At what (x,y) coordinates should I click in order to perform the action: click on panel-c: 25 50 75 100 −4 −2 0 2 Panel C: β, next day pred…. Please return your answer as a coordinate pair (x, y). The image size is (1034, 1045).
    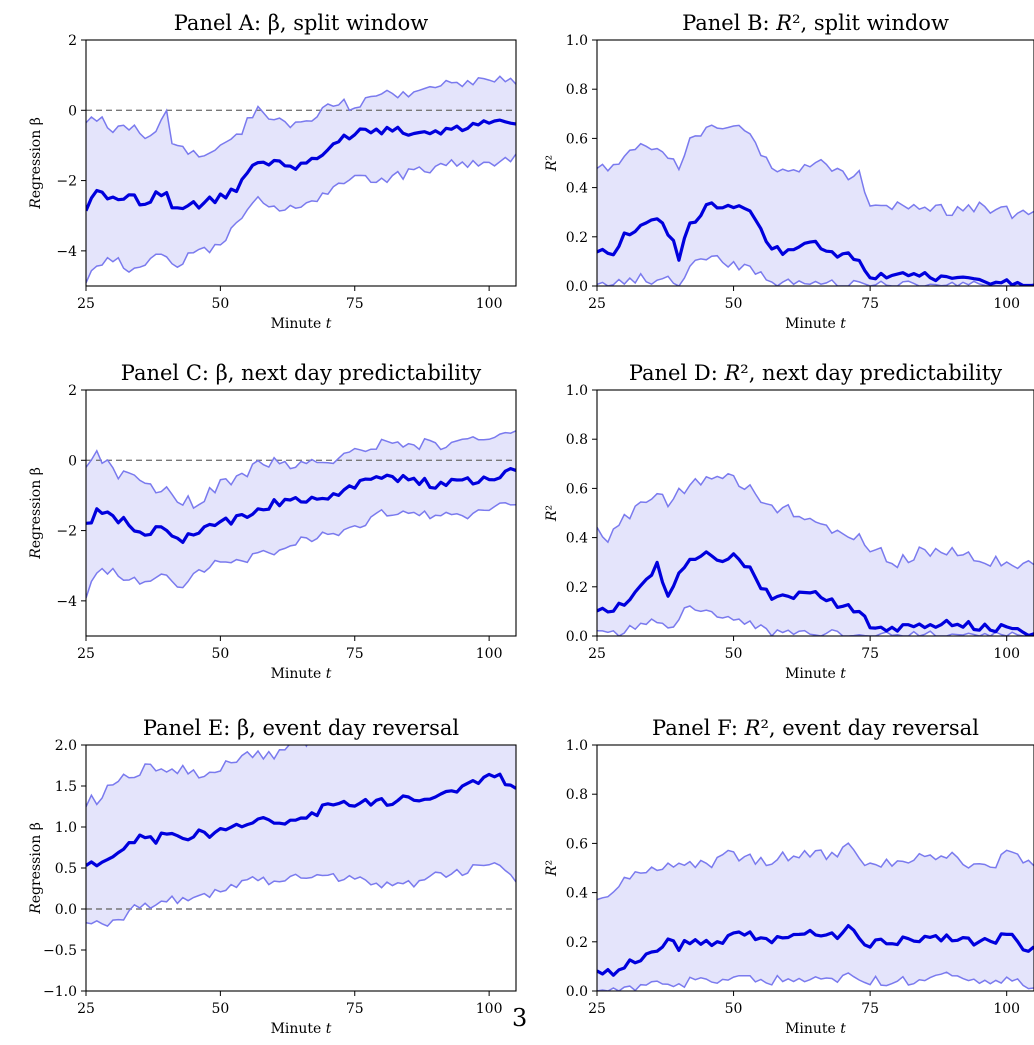
    Looking at the image, I should click on (272, 521).